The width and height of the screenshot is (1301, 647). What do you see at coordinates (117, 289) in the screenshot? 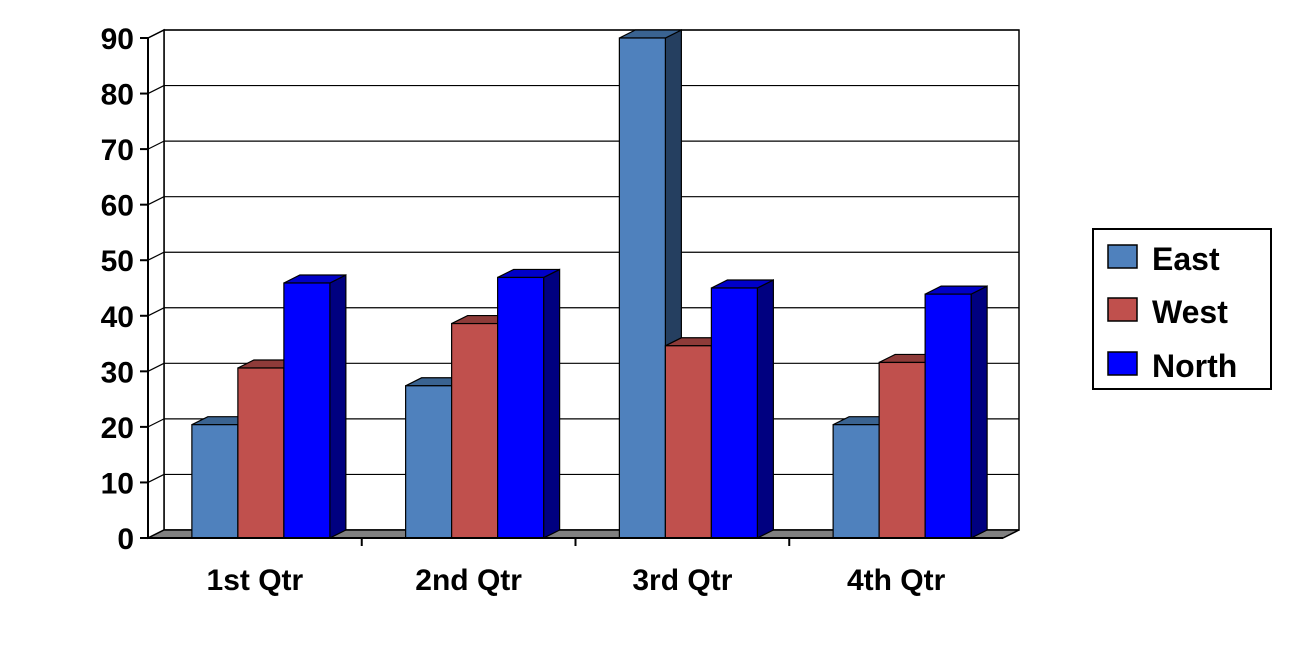
I see `y-axis-tick-labels: 0 10 20 30 40 50 60 70 80 90` at bounding box center [117, 289].